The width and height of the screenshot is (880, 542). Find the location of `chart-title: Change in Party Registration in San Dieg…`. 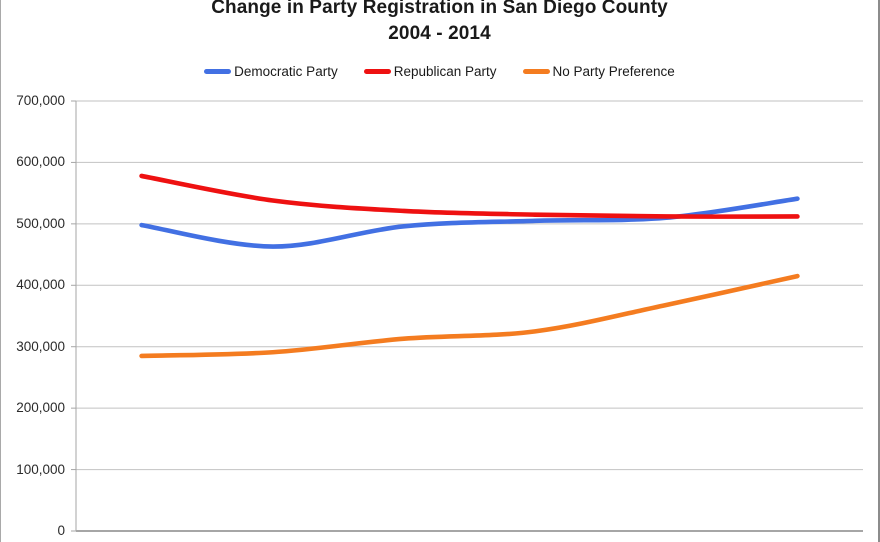

chart-title: Change in Party Registration in San Dieg… is located at coordinates (439, 23).